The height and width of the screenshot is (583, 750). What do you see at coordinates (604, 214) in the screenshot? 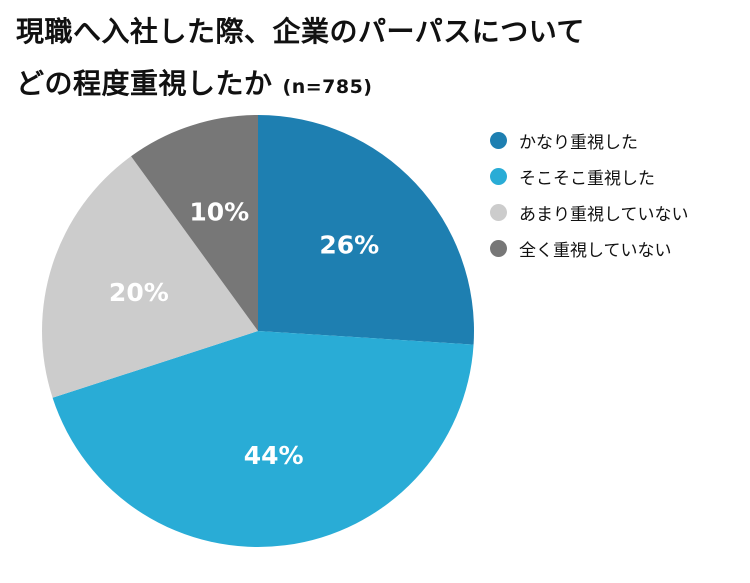
I see `legend-label: あまり重視していない` at bounding box center [604, 214].